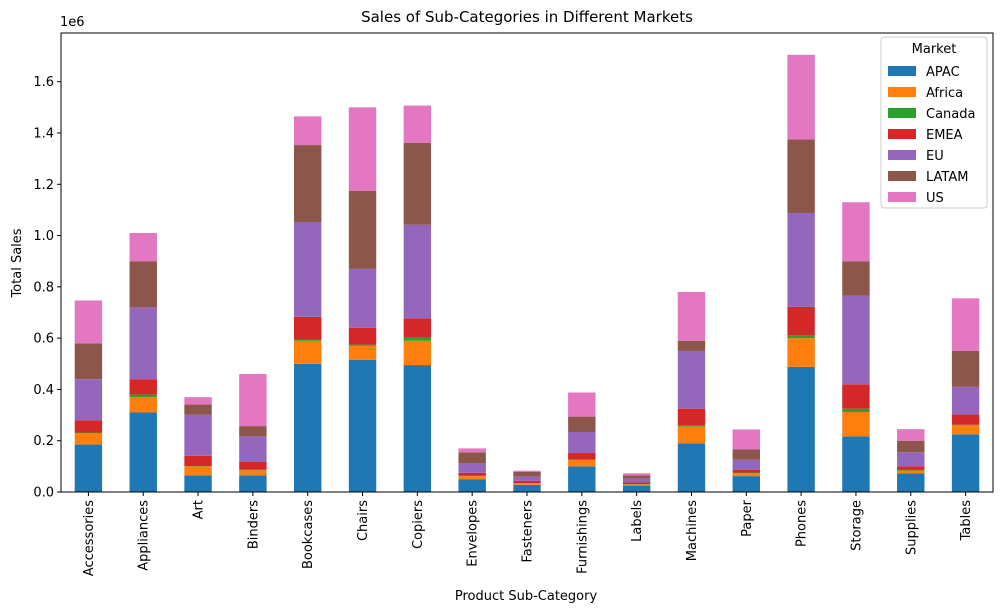 The width and height of the screenshot is (1001, 612). Describe the element at coordinates (801, 352) in the screenshot. I see `bar-phones-africa` at that location.